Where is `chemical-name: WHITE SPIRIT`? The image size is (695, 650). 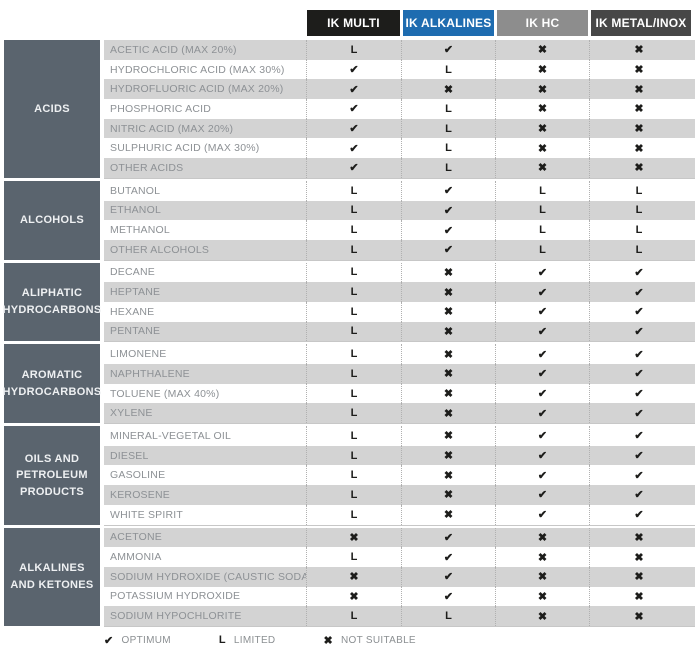
chemical-name: WHITE SPIRIT is located at coordinates (146, 514).